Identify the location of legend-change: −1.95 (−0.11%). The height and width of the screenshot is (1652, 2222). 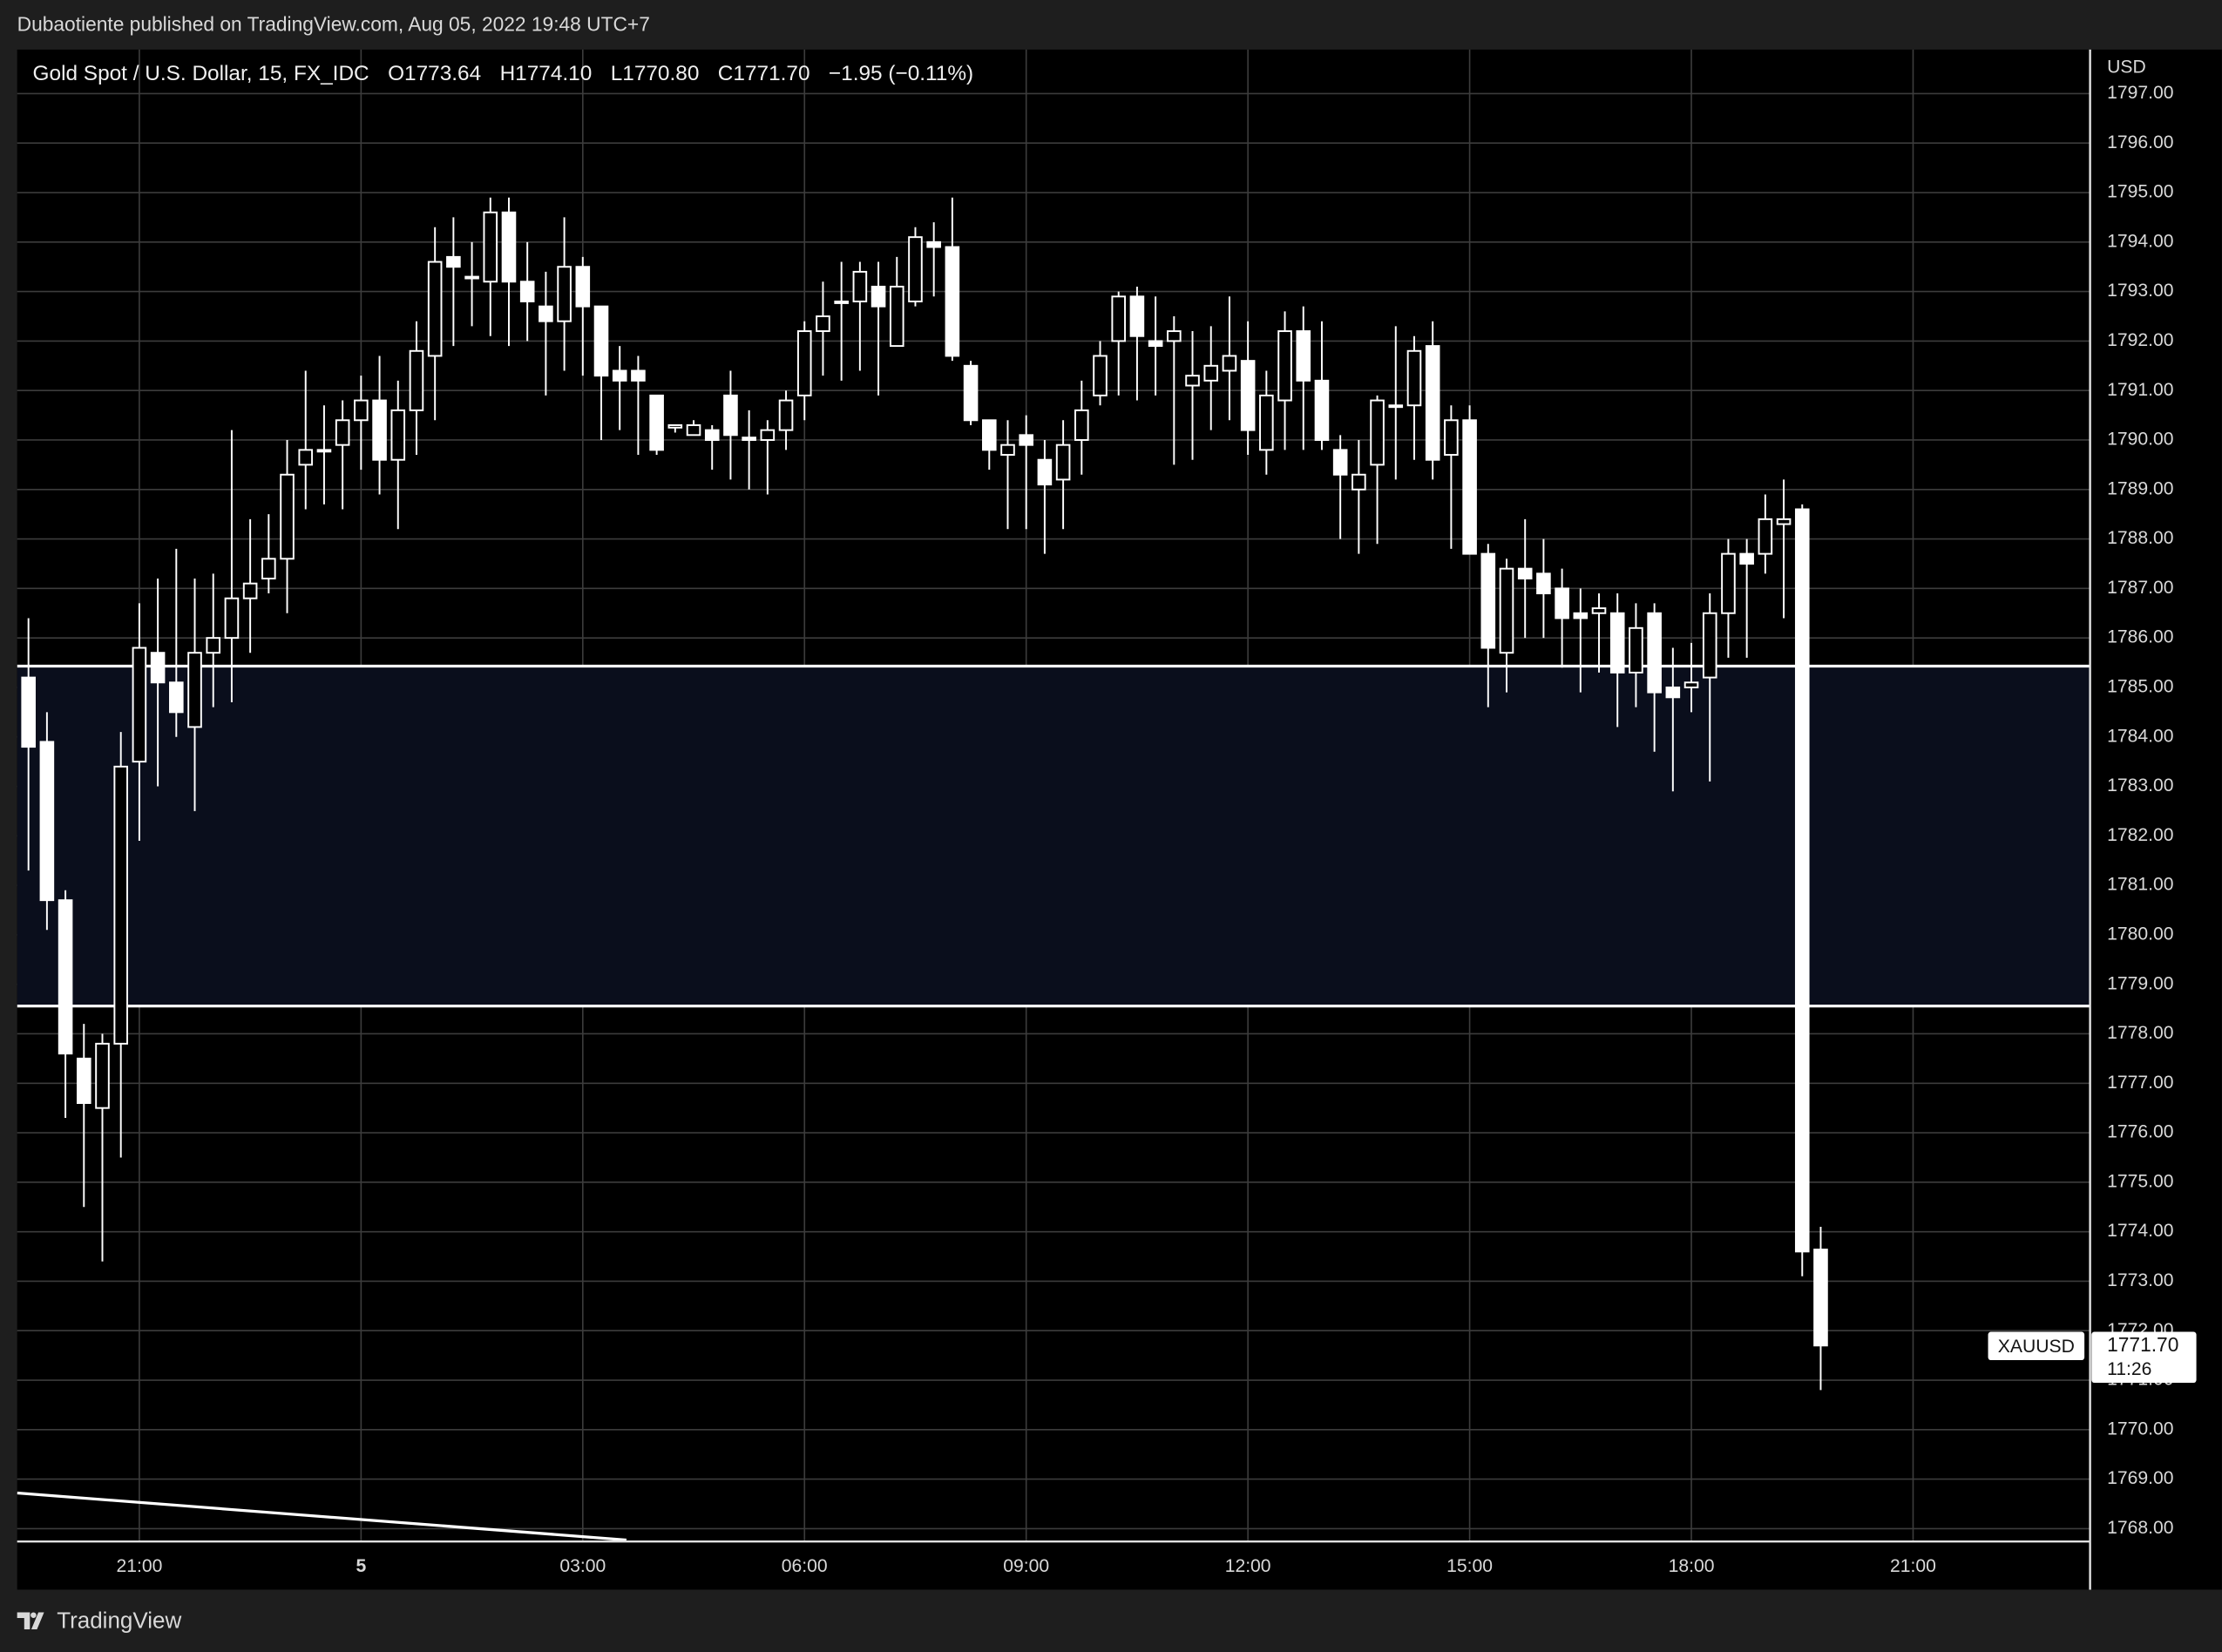
(901, 74).